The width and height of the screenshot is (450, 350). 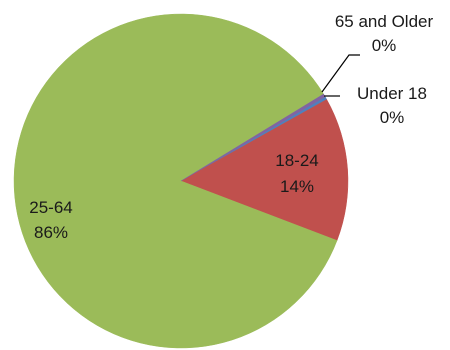 What do you see at coordinates (296, 160) in the screenshot?
I see `label-18-24-name: 18-24` at bounding box center [296, 160].